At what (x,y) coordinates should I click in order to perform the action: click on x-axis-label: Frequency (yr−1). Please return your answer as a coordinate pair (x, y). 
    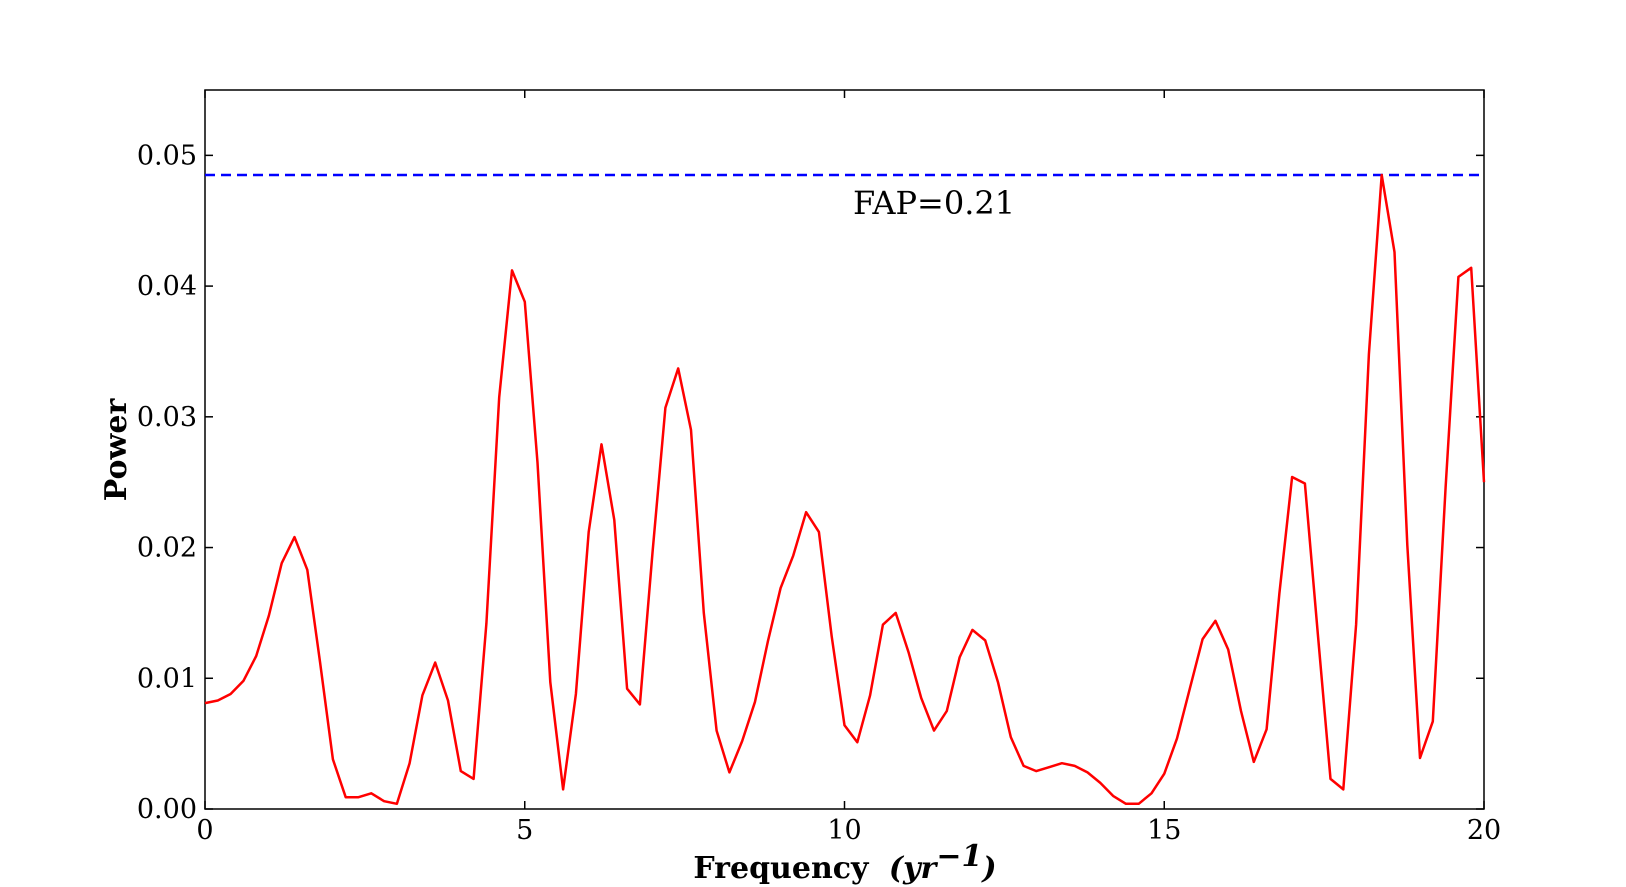
    Looking at the image, I should click on (844, 862).